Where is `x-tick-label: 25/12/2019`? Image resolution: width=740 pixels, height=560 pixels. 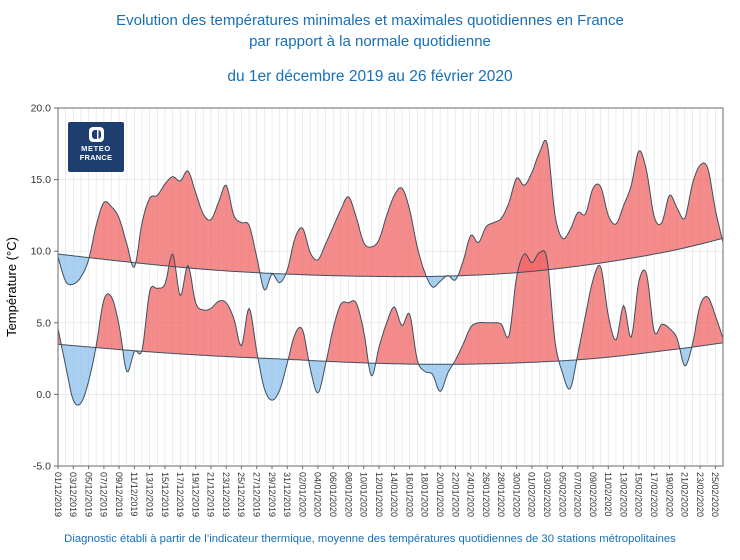
x-tick-label: 25/12/2019 is located at coordinates (241, 494).